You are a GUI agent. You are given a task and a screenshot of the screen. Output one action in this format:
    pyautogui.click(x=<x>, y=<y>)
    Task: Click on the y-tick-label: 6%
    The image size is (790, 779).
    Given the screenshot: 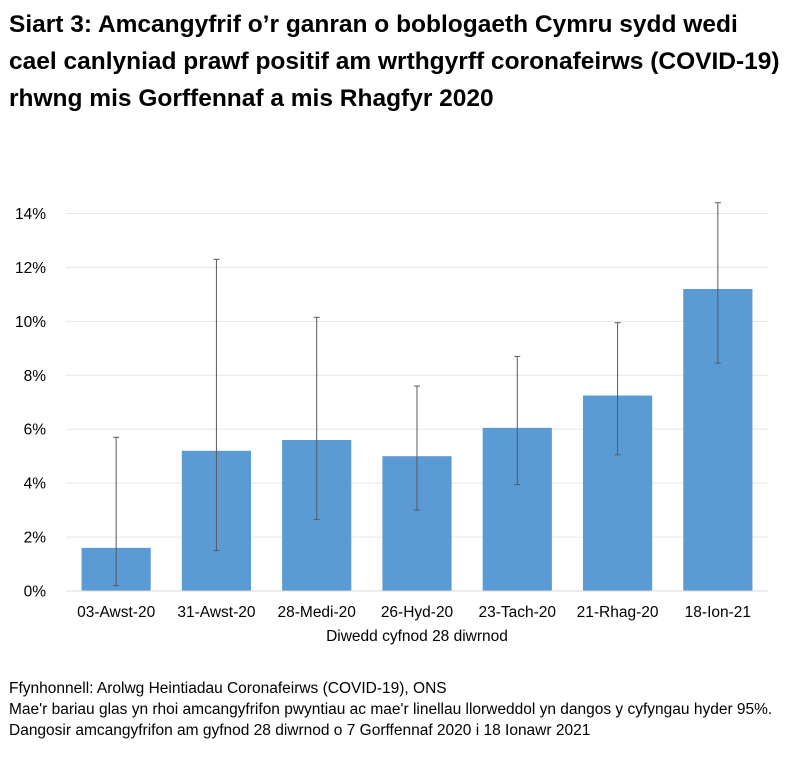 What is the action you would take?
    pyautogui.click(x=35, y=430)
    